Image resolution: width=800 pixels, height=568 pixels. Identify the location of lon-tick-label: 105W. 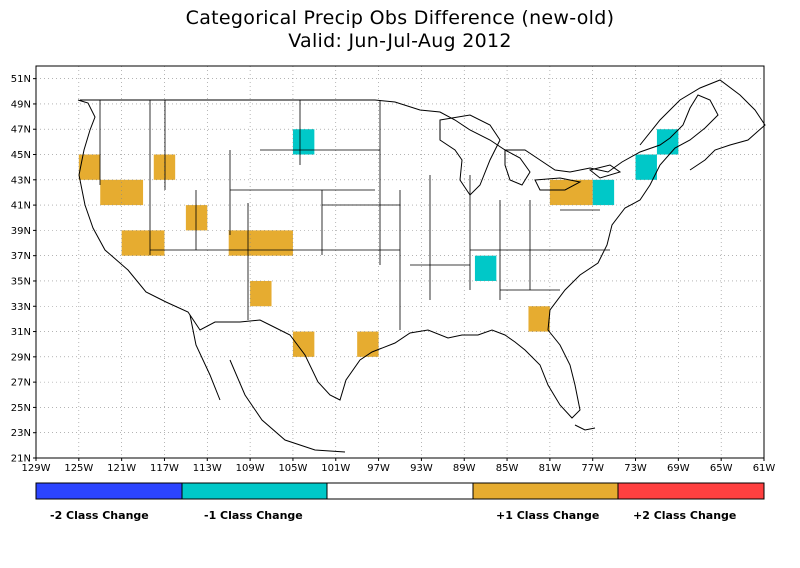
(292, 468).